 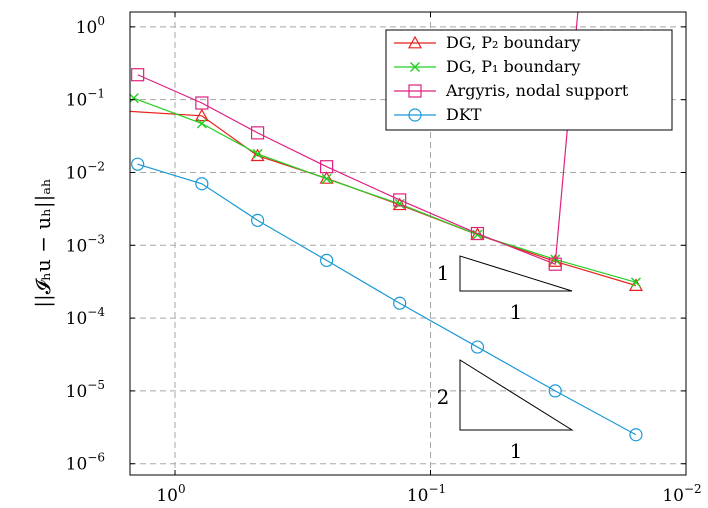 I want to click on y-axis-label: ||𝓘ₕu − uₕ||ₐₕ, so click(x=43, y=242).